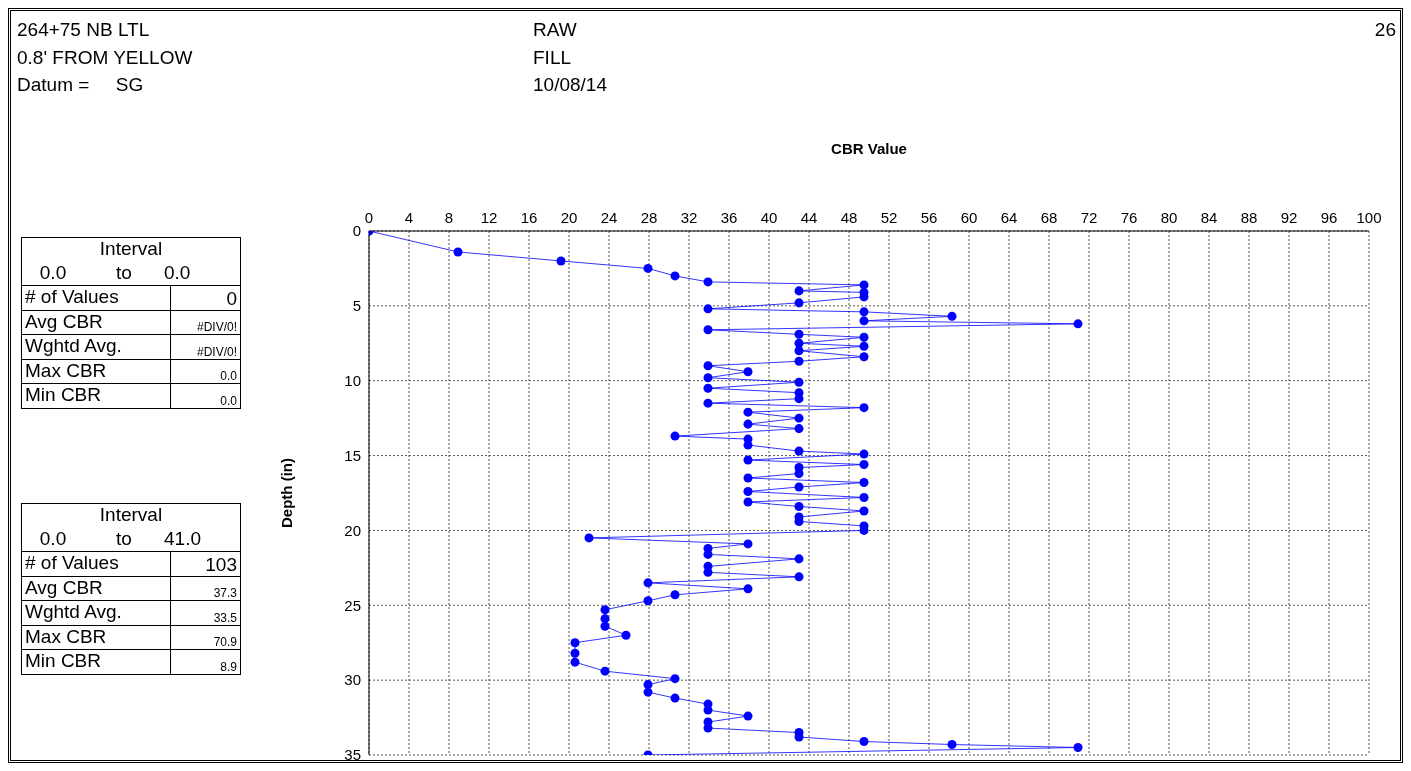 The height and width of the screenshot is (771, 1411). I want to click on x-tick-label: 64, so click(1009, 217).